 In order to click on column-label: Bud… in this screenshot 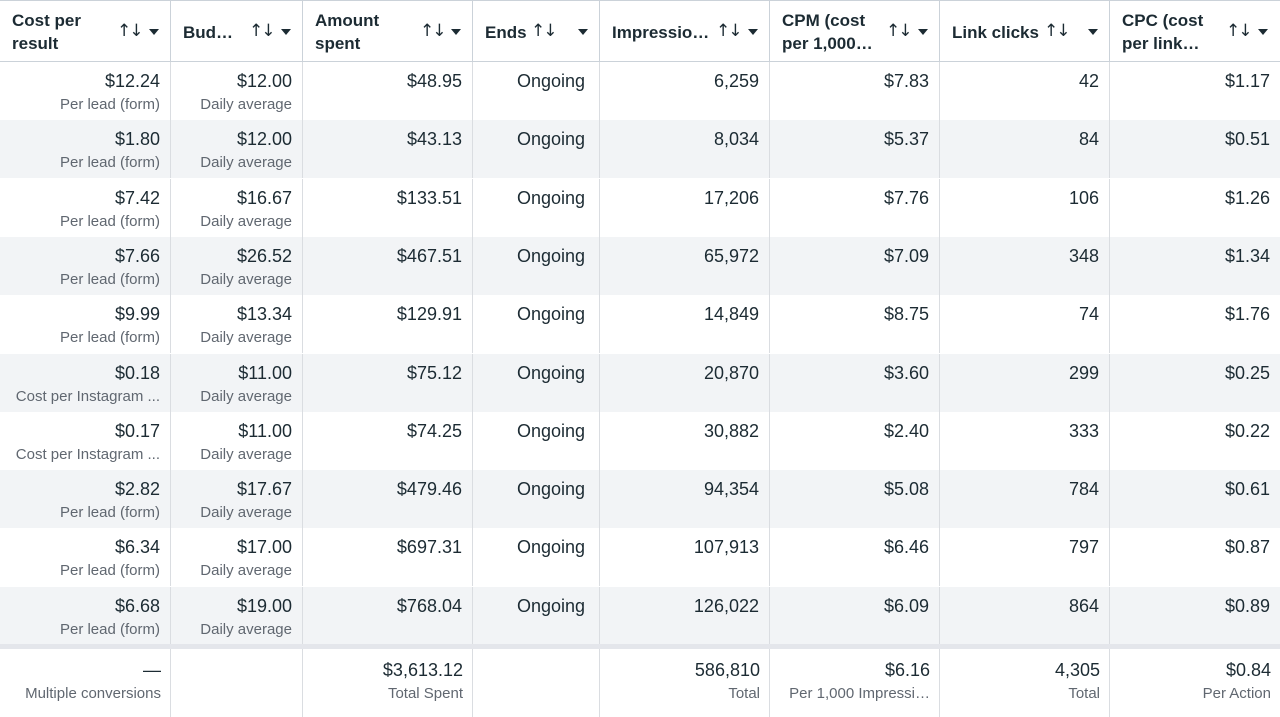, I will do `click(208, 32)`.